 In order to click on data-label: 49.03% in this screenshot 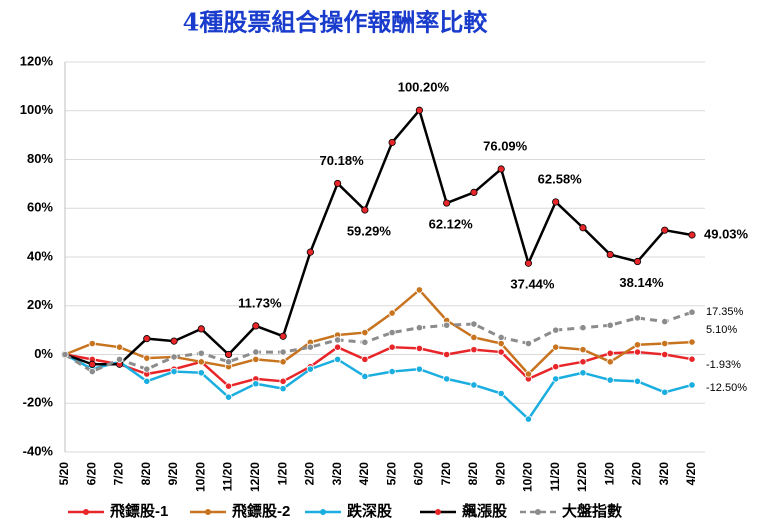, I will do `click(726, 233)`.